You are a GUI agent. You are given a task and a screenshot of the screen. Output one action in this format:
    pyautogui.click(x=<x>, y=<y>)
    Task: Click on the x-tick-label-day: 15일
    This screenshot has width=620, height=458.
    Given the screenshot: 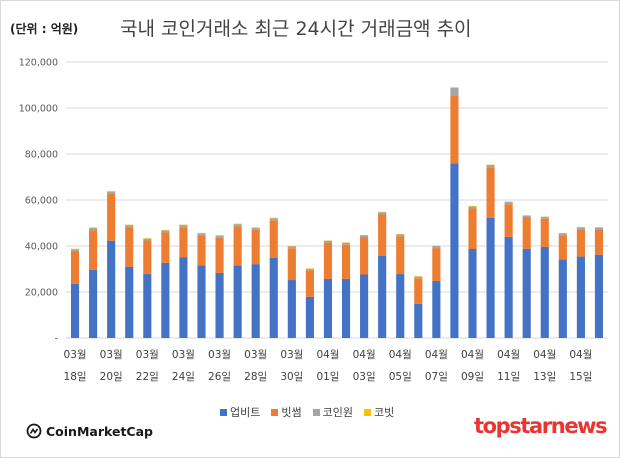 What is the action you would take?
    pyautogui.click(x=580, y=376)
    